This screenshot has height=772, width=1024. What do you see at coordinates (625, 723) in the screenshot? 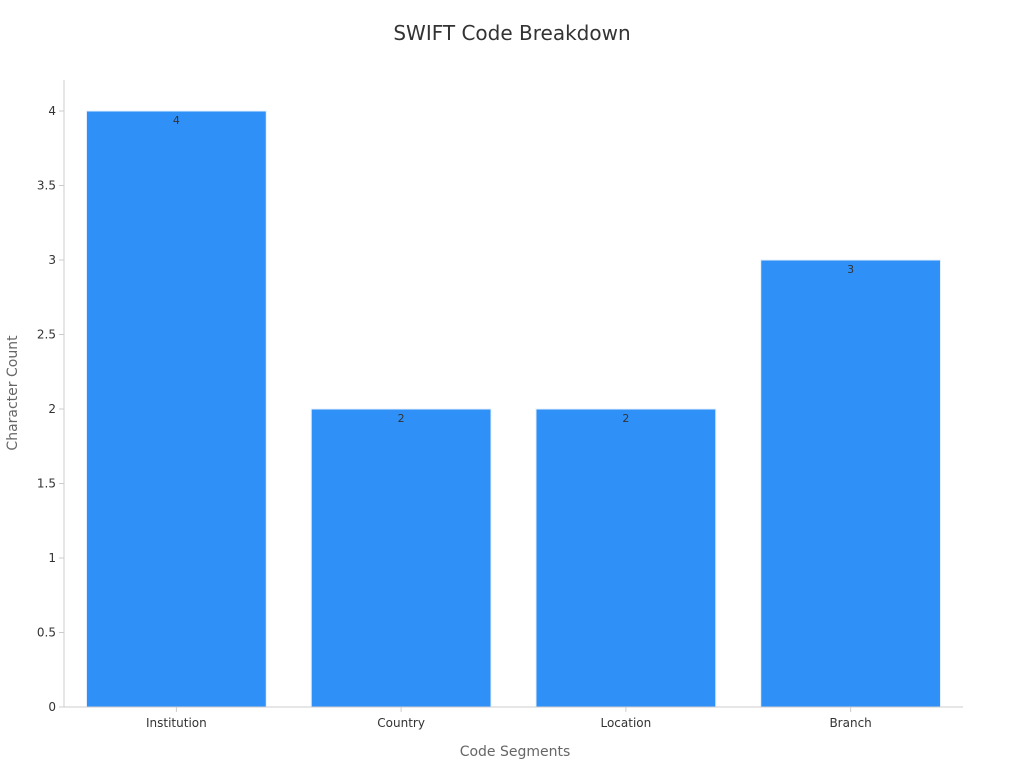
I see `x-tick-label: Location` at bounding box center [625, 723].